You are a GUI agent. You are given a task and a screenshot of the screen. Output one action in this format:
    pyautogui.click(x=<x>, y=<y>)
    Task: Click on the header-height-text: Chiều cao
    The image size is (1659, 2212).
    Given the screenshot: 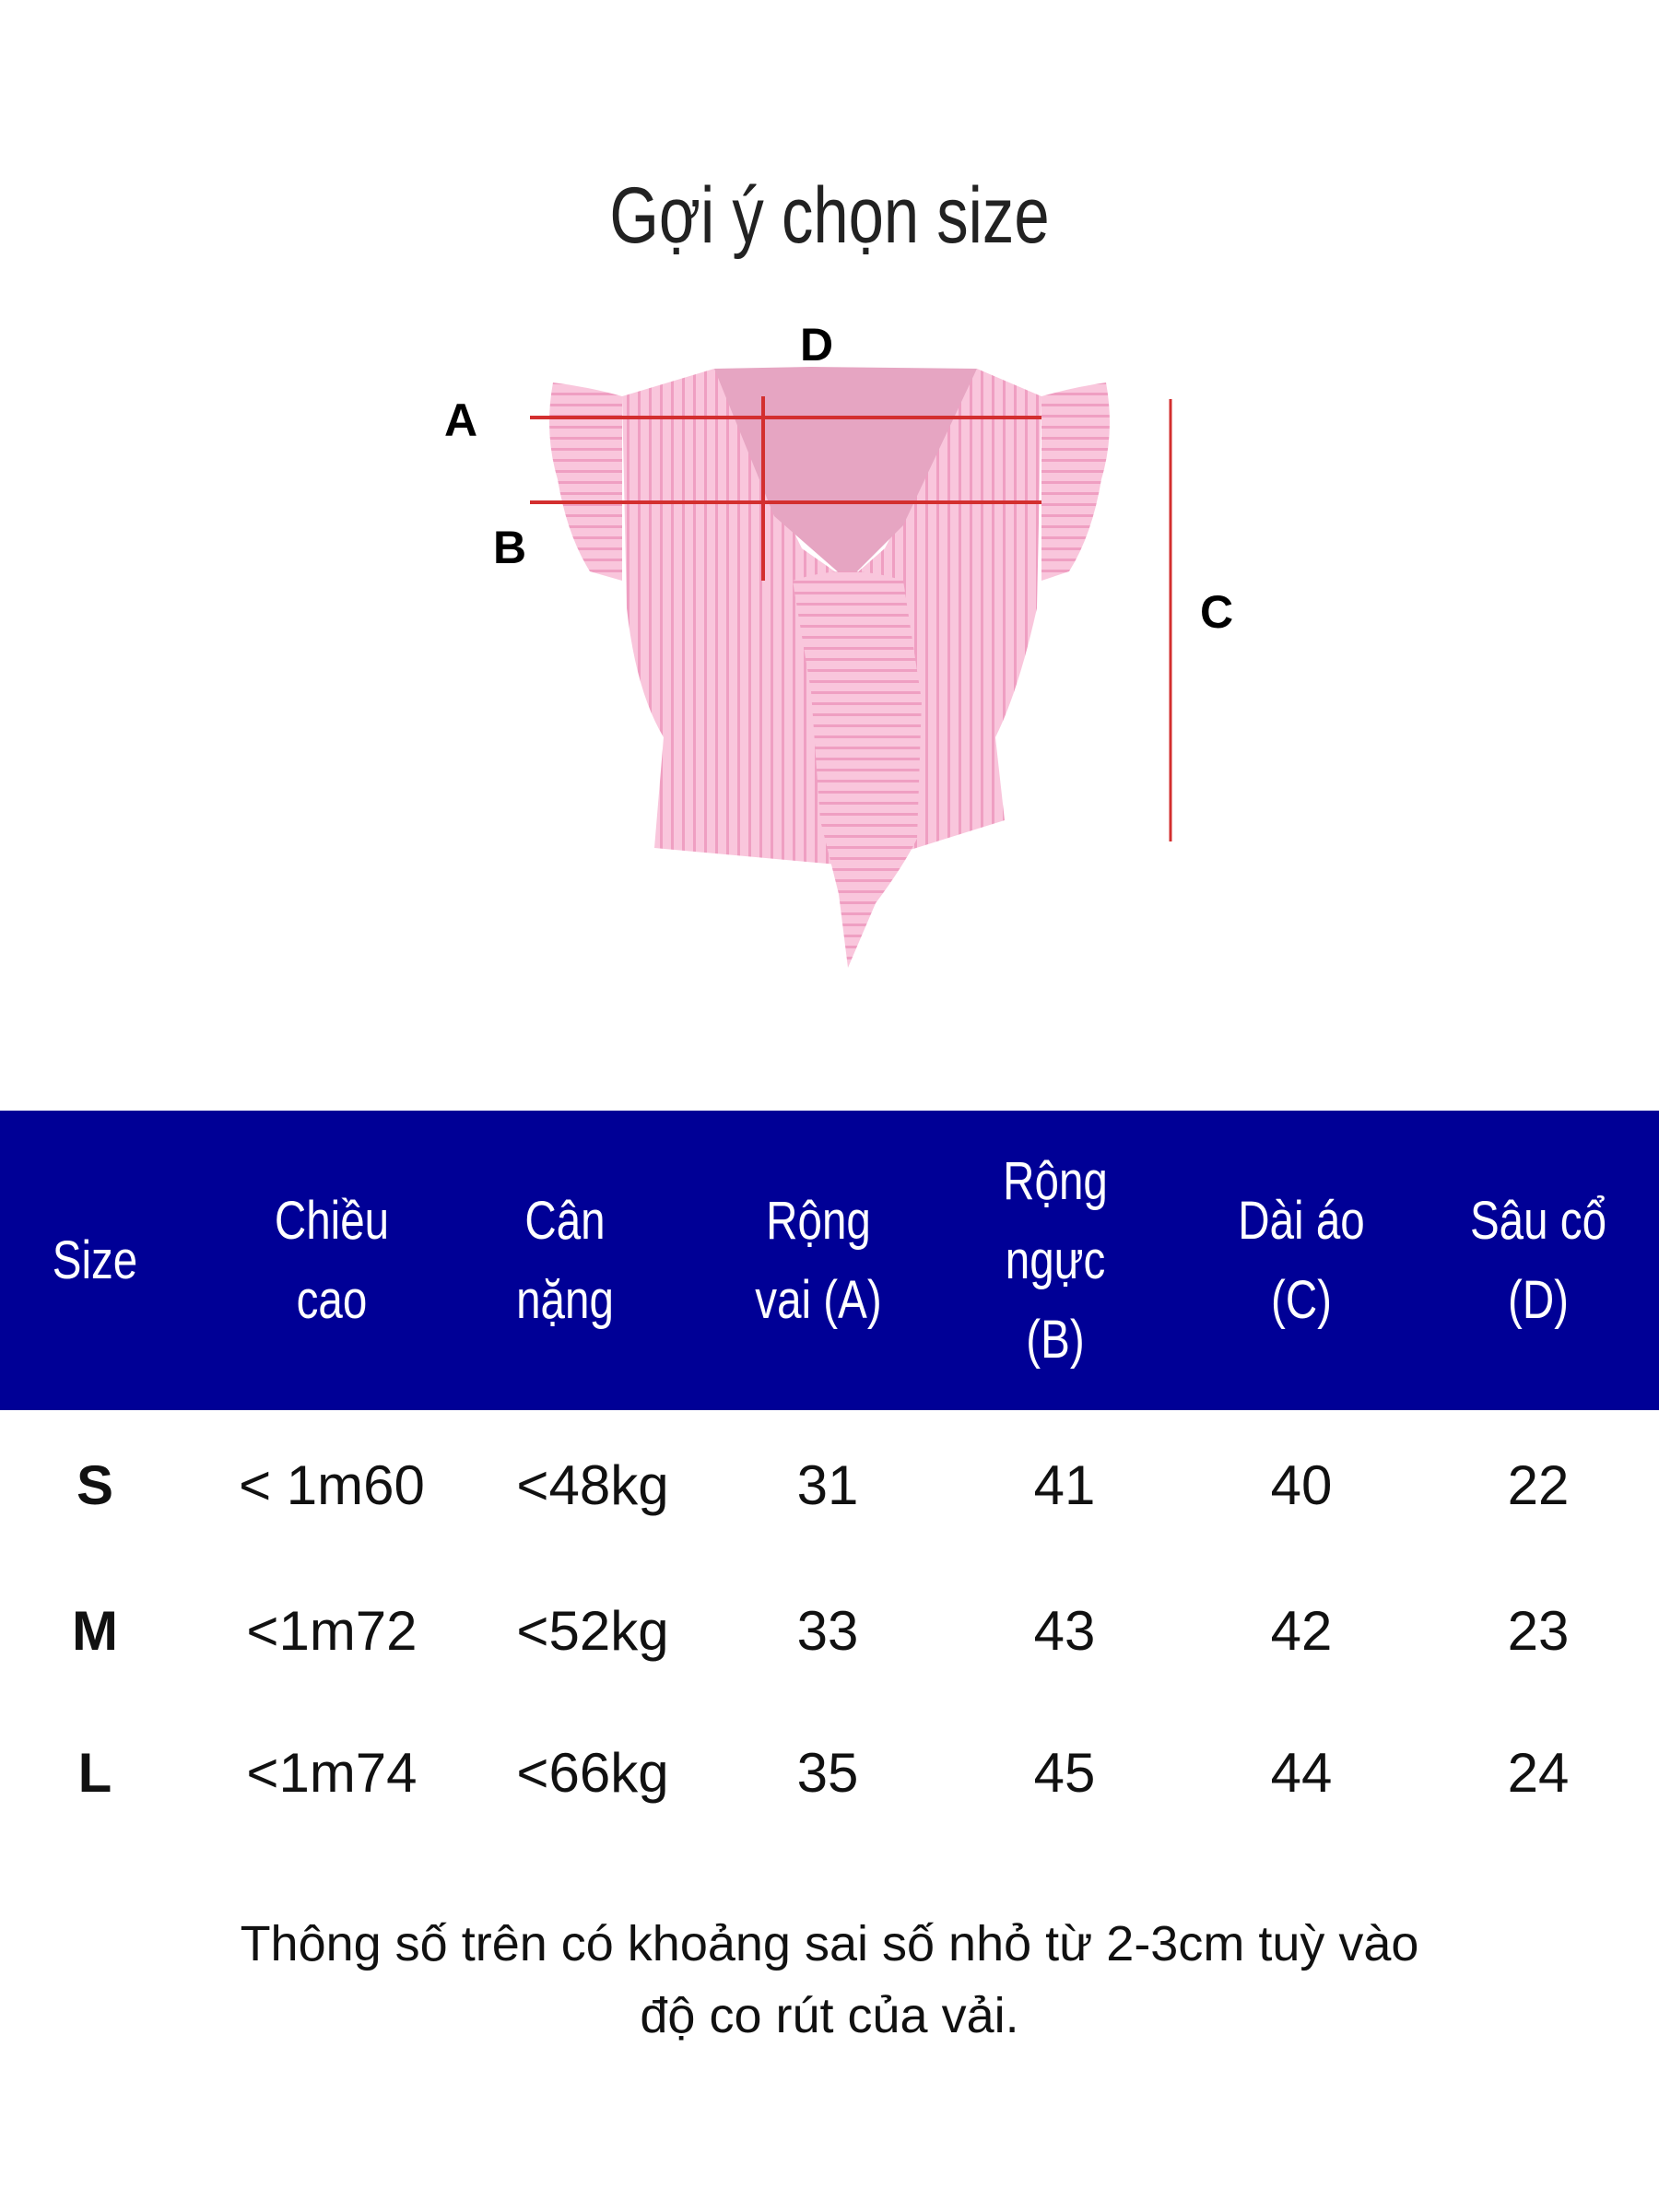 What is the action you would take?
    pyautogui.click(x=332, y=1260)
    